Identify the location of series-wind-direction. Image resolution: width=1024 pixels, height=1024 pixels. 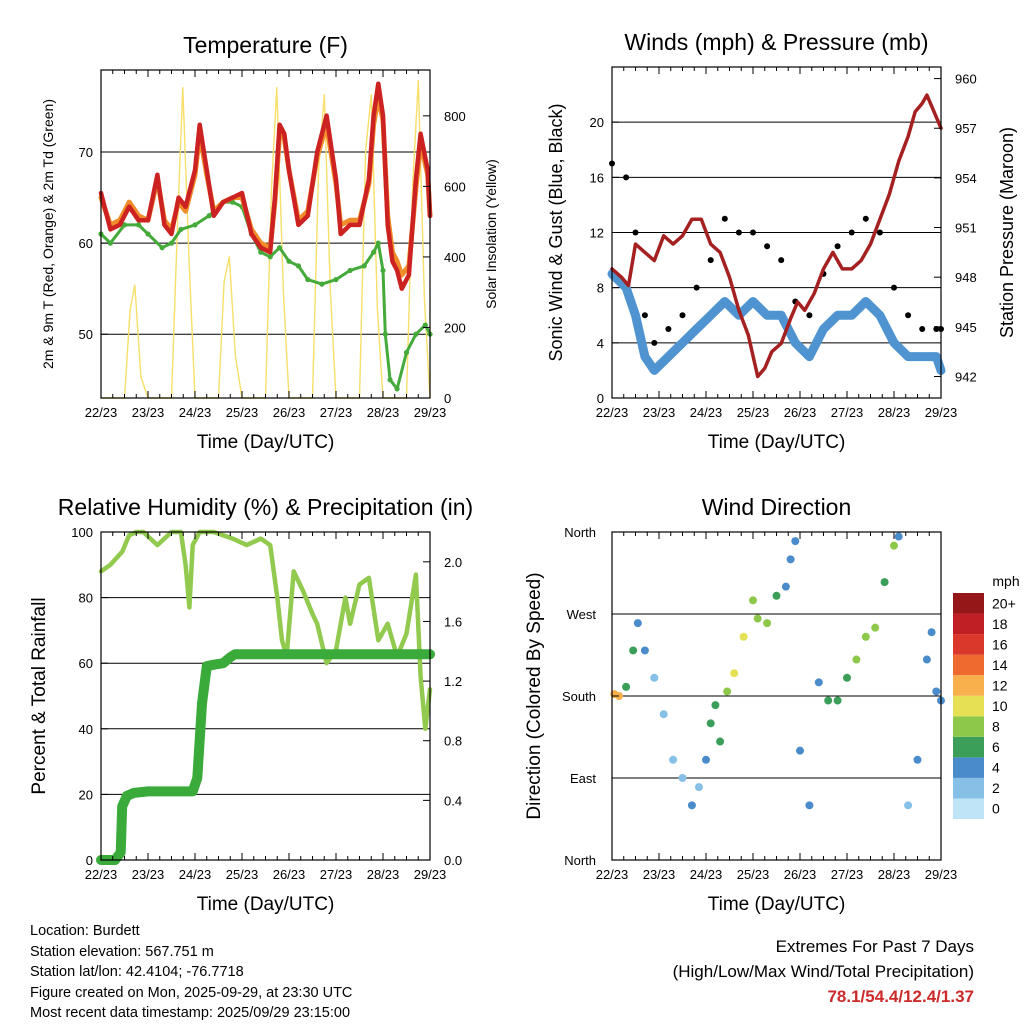
(777, 671).